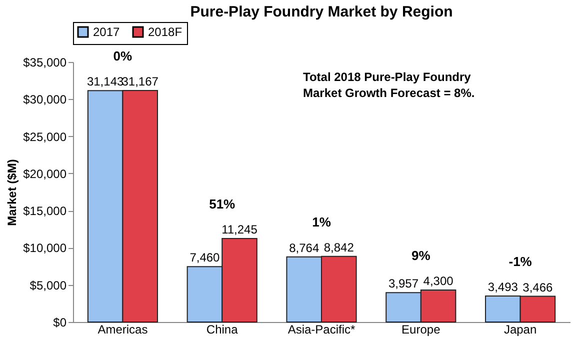  What do you see at coordinates (45, 173) in the screenshot?
I see `y-tick-label: $20,000` at bounding box center [45, 173].